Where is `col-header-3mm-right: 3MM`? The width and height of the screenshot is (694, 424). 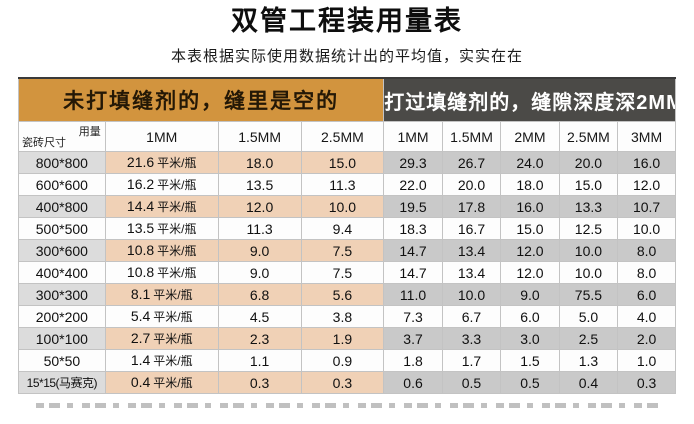 col-header-3mm-right: 3MM is located at coordinates (646, 136).